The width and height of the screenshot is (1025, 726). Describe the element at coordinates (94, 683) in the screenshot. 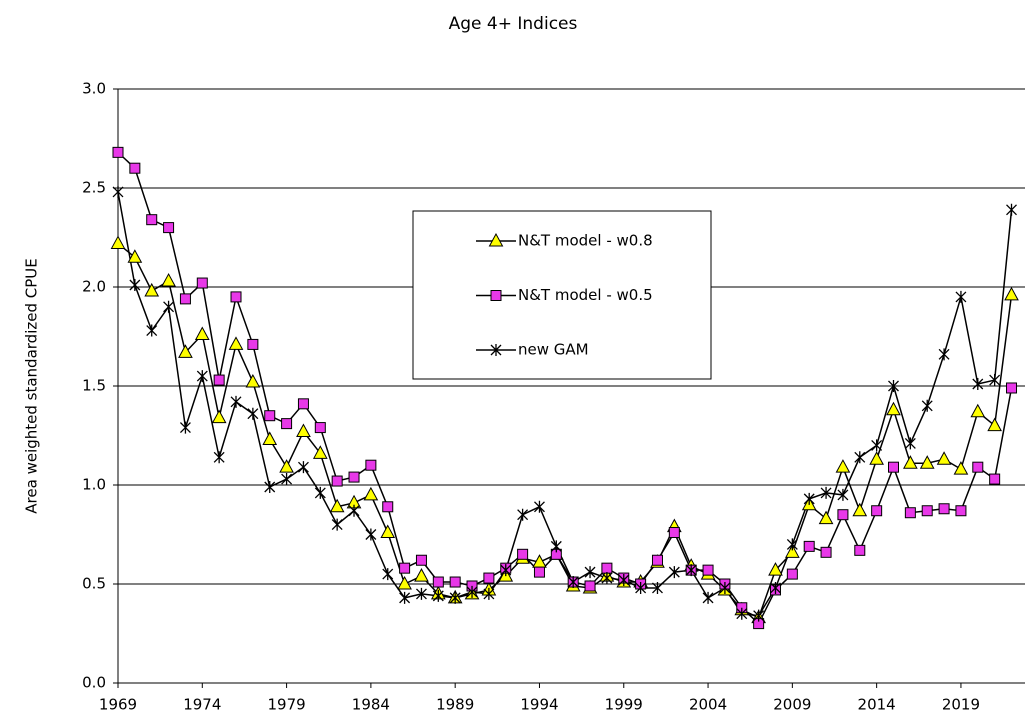

I see `y-tick-label: 0.0` at that location.